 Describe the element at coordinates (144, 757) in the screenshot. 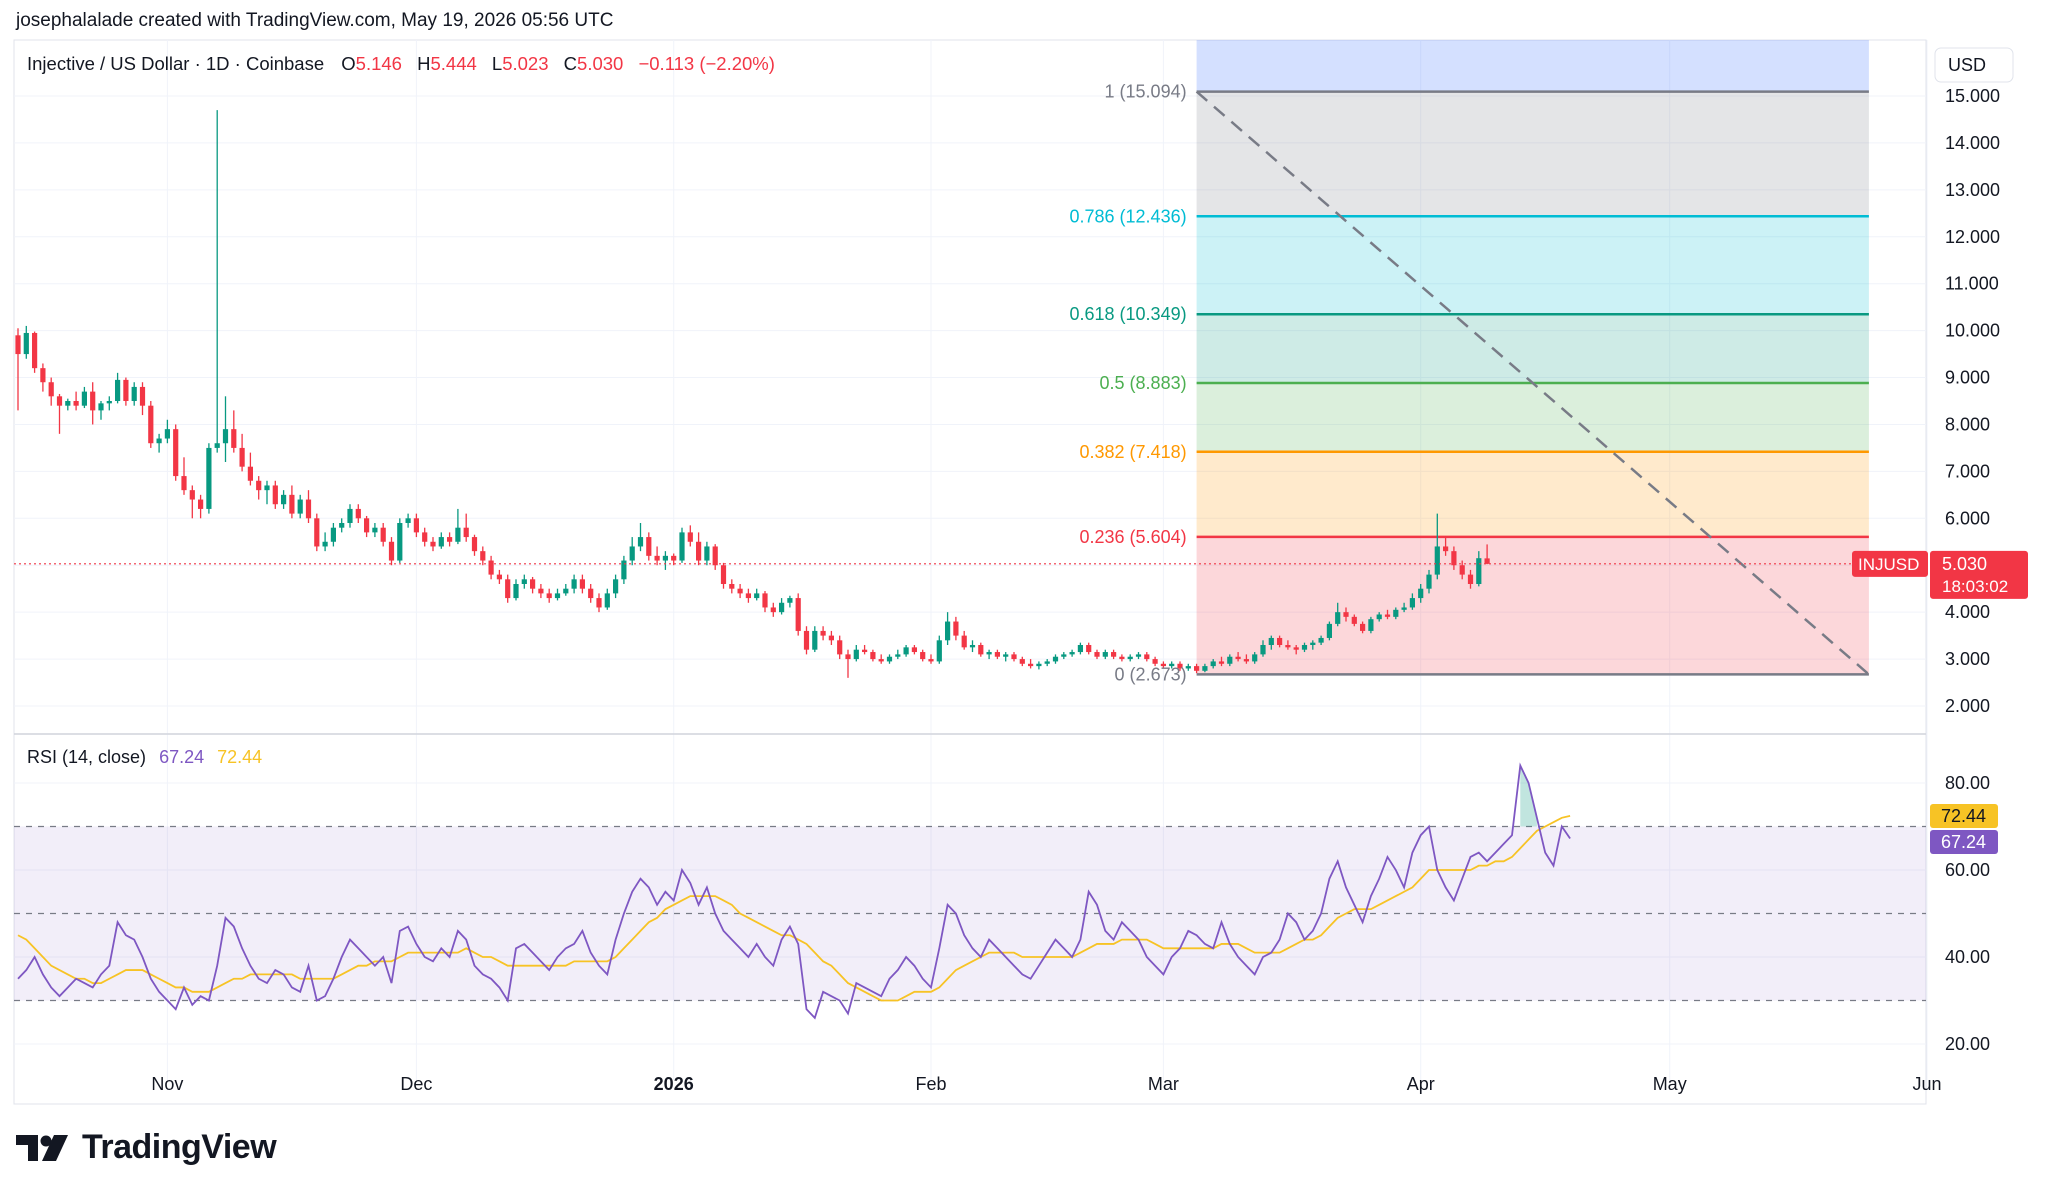

I see `rsi-legend: RSI (14, close) 67.24 72.44` at that location.